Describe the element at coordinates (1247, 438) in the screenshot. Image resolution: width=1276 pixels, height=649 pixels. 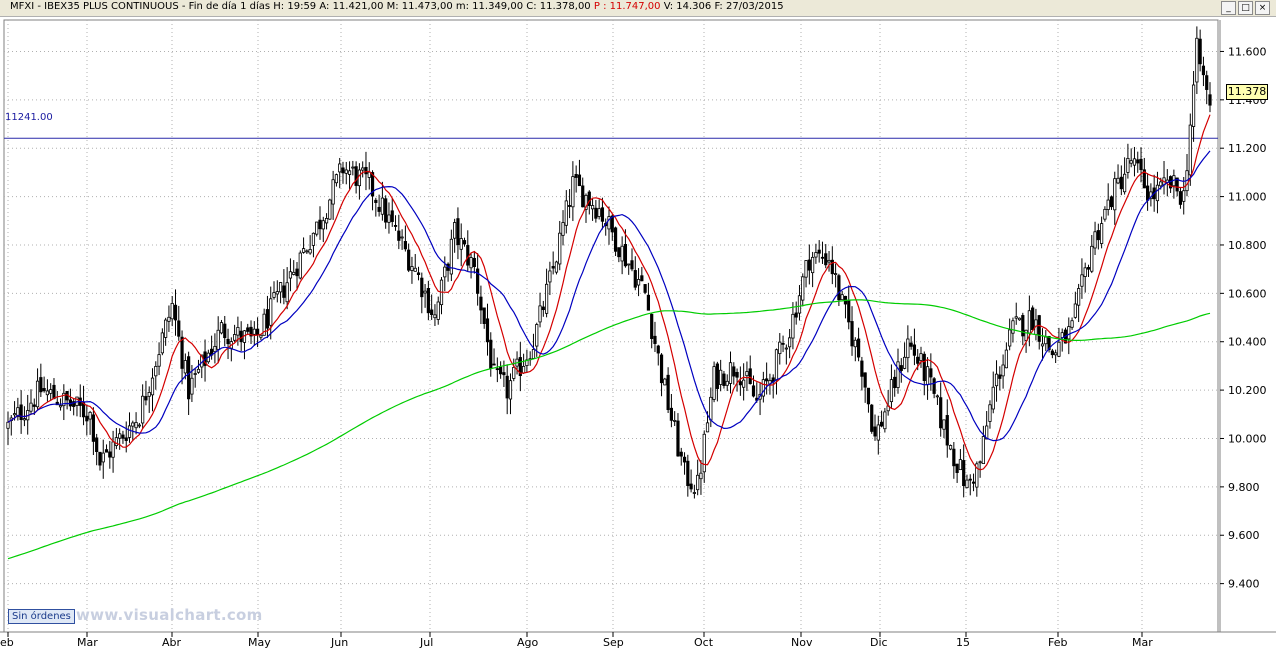
I see `y-tick-label: 10.000` at that location.